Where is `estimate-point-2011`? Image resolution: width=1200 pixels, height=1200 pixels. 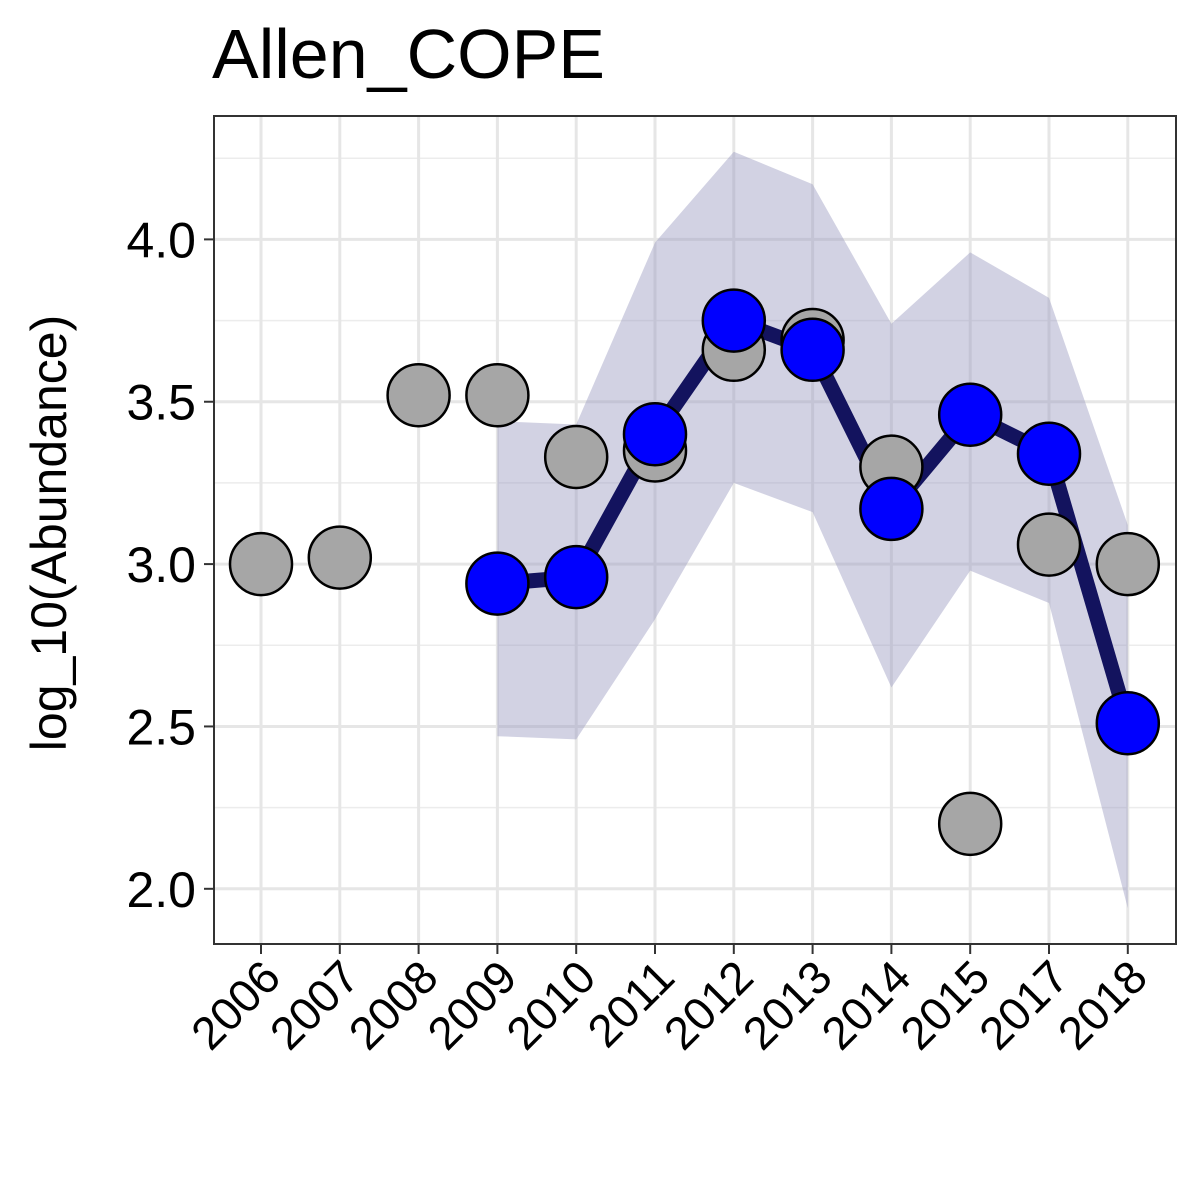 estimate-point-2011 is located at coordinates (655, 434).